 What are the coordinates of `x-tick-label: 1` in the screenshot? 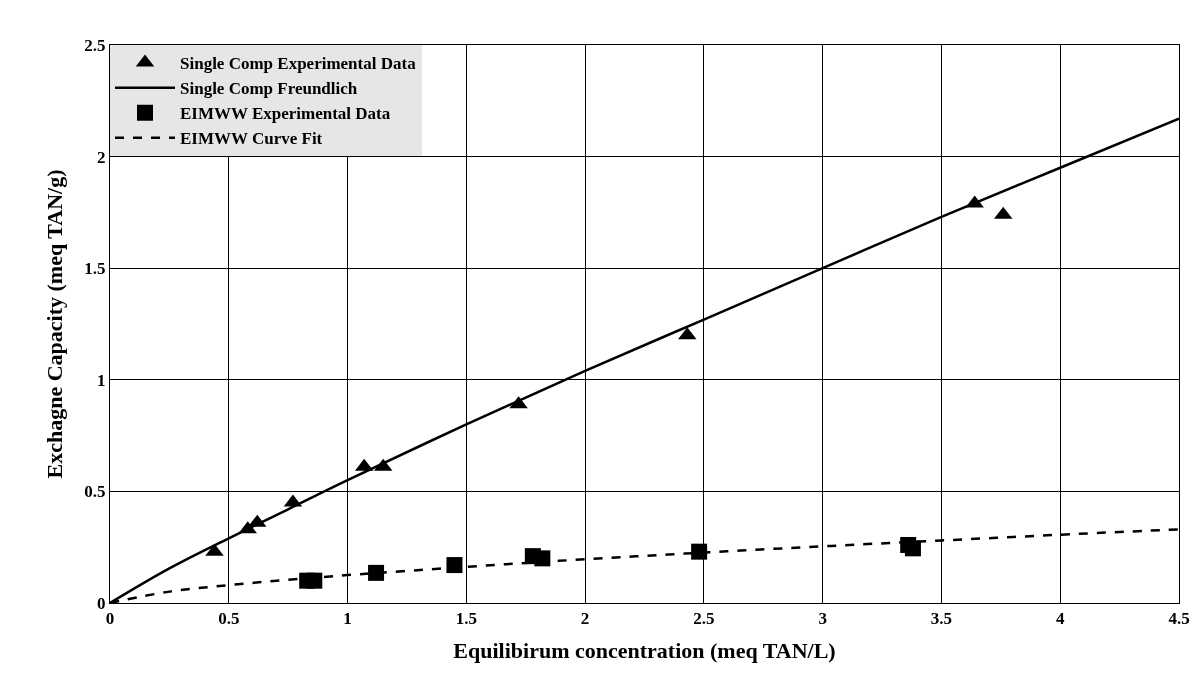 It's located at (347, 619).